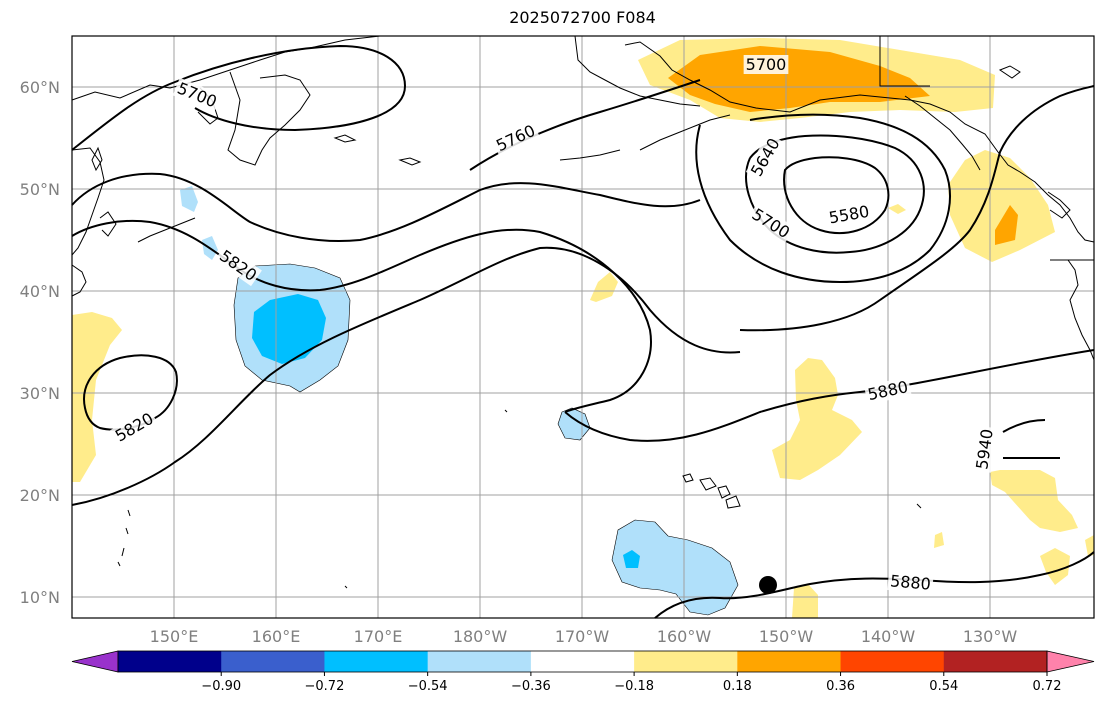  I want to click on colorbar-extend-high, so click(1070, 661).